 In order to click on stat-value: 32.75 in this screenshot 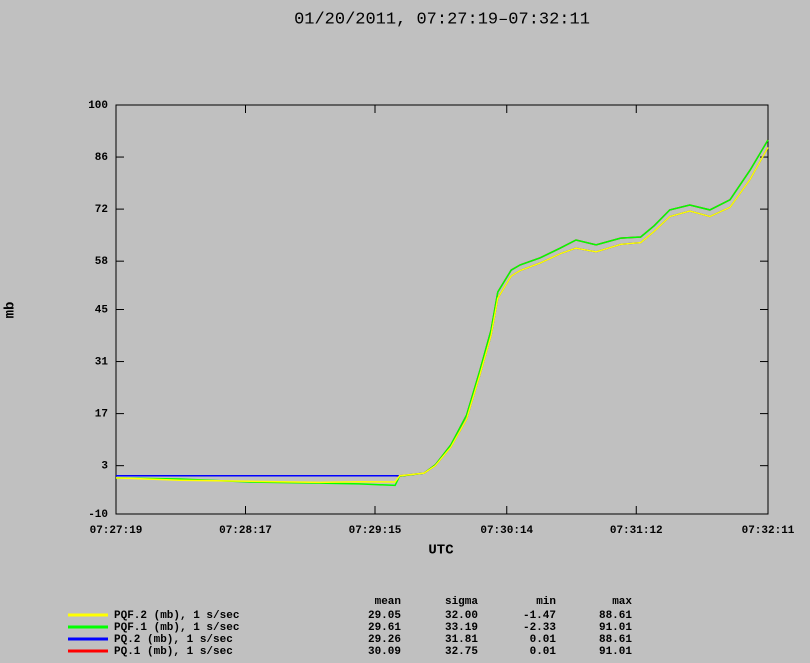, I will do `click(461, 652)`.